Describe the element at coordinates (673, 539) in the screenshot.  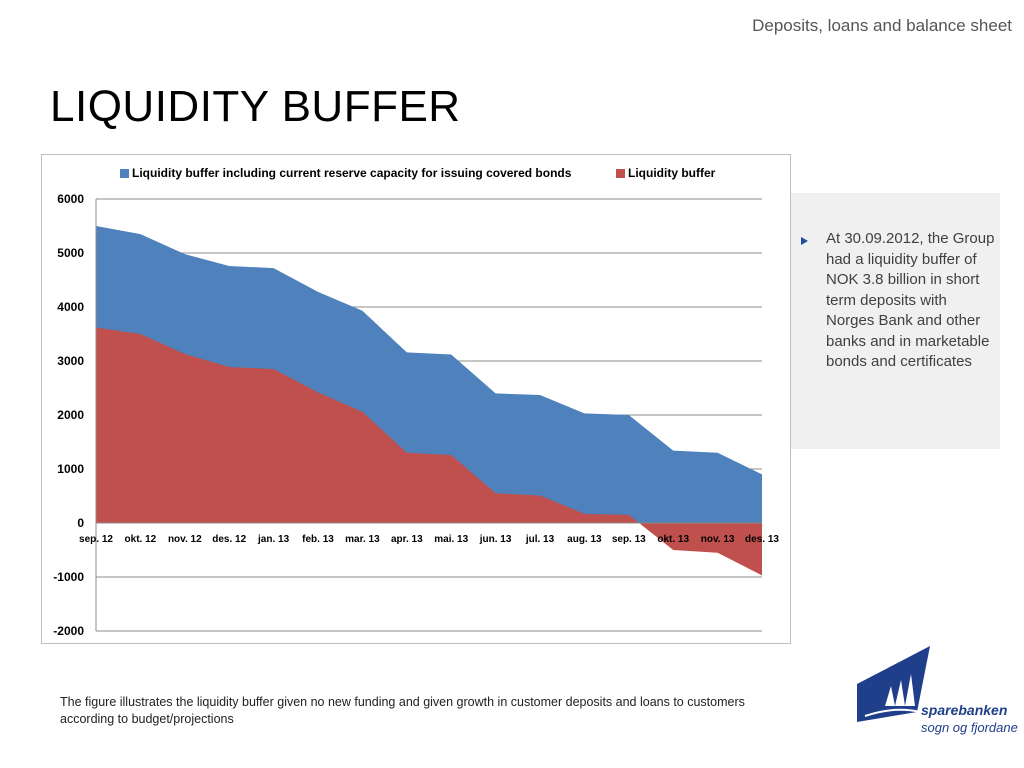
I see `x-tick-label: okt. 13` at that location.